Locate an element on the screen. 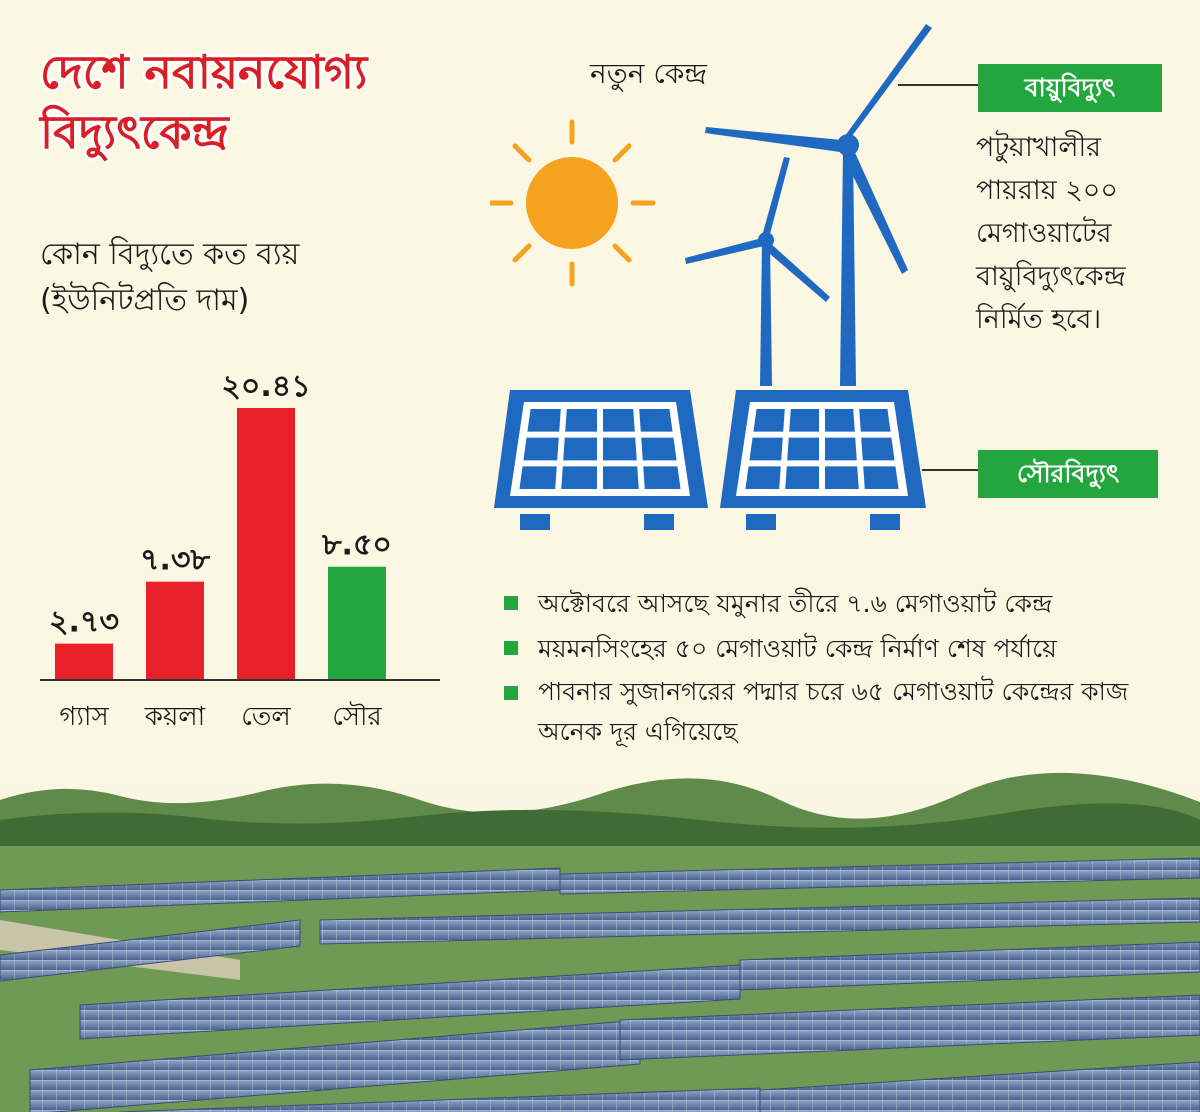  category-label: গ্যাস is located at coordinates (84, 717).